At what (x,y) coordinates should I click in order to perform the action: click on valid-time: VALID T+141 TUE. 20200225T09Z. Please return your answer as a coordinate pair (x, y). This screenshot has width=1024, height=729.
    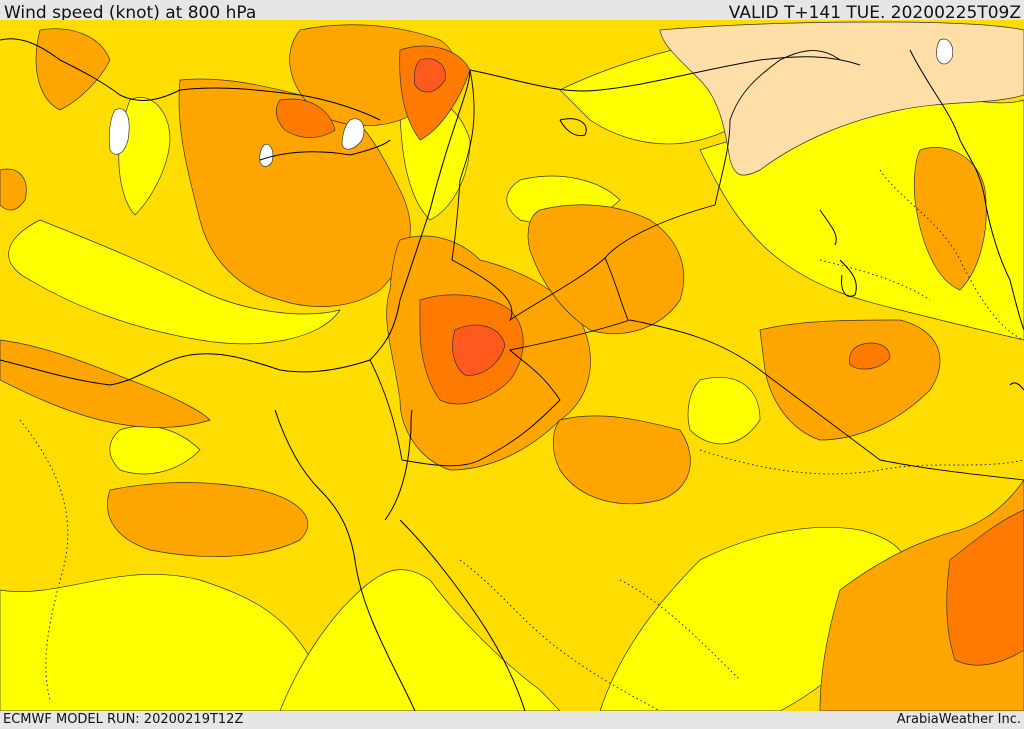
    Looking at the image, I should click on (874, 13).